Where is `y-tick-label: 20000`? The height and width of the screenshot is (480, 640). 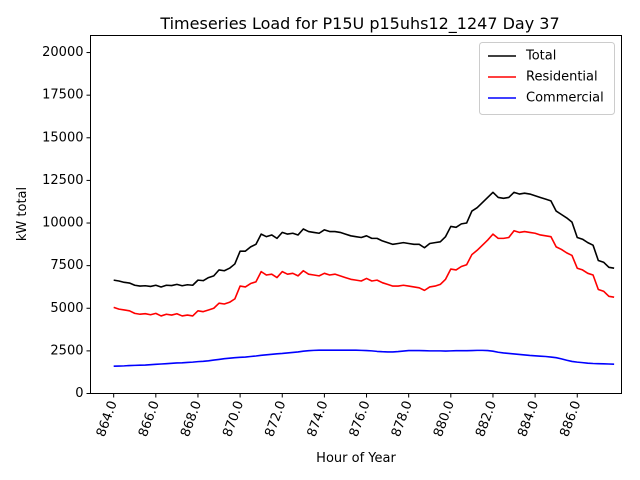
y-tick-label: 20000 is located at coordinates (62, 52).